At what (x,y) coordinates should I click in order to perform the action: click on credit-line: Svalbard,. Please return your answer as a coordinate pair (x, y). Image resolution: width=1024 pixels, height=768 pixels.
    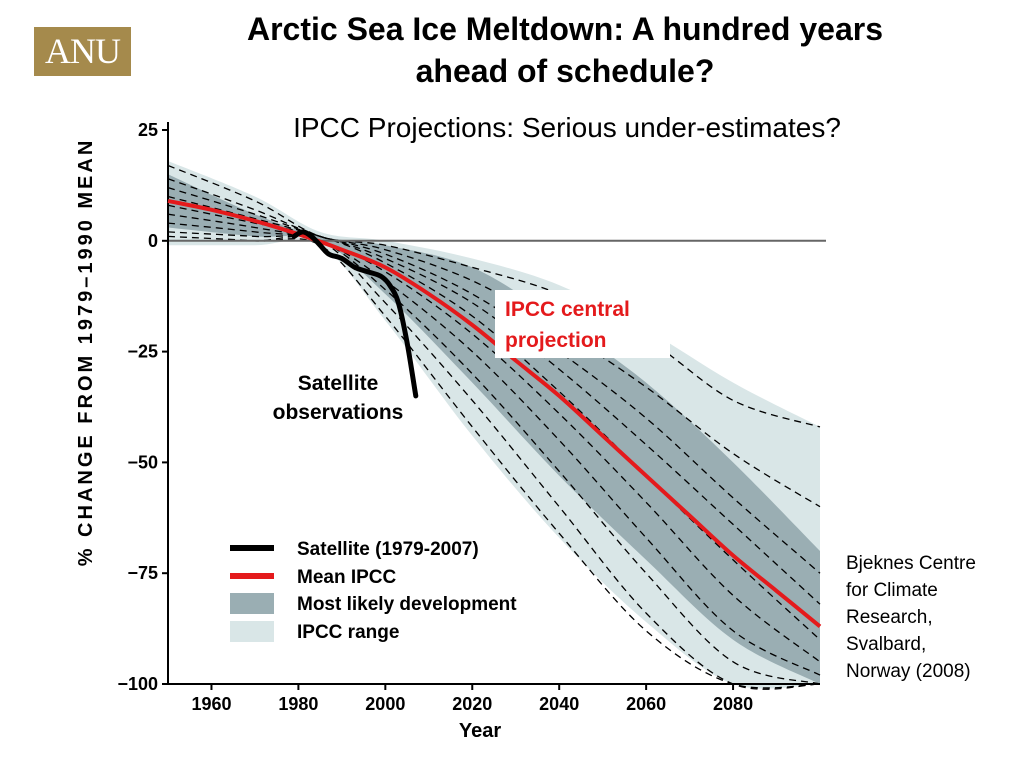
    Looking at the image, I should click on (886, 644).